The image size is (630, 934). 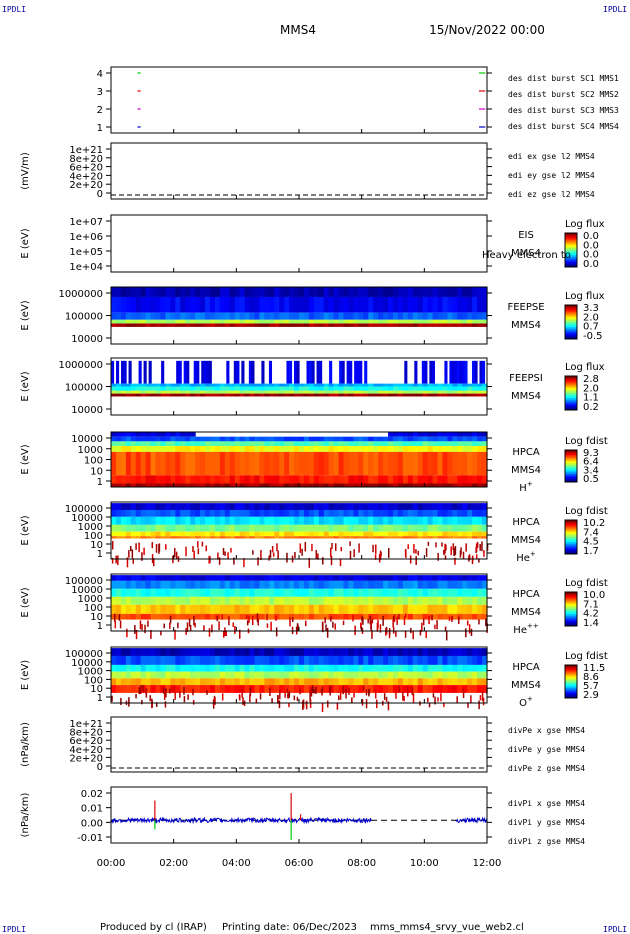 I want to click on panel-8-ytick-label: 100000, so click(x=84, y=654).